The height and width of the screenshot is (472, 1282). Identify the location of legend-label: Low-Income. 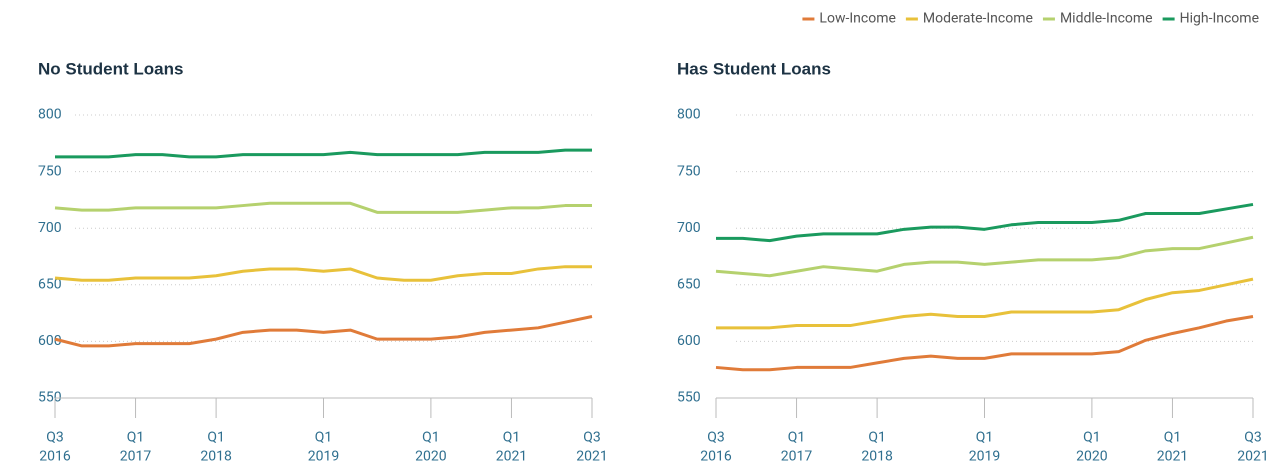
(857, 19).